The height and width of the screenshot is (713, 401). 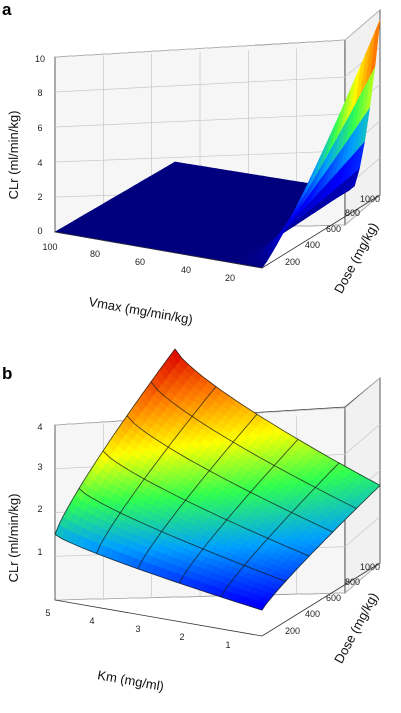 I want to click on panel-a-y-tick: 800, so click(x=352, y=213).